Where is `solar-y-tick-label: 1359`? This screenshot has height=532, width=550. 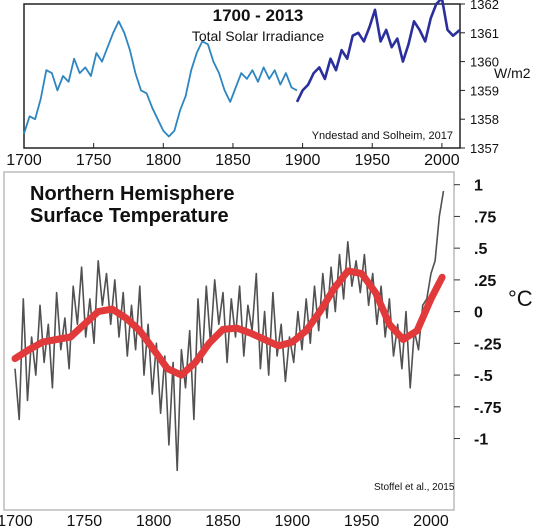 solar-y-tick-label: 1359 is located at coordinates (484, 90).